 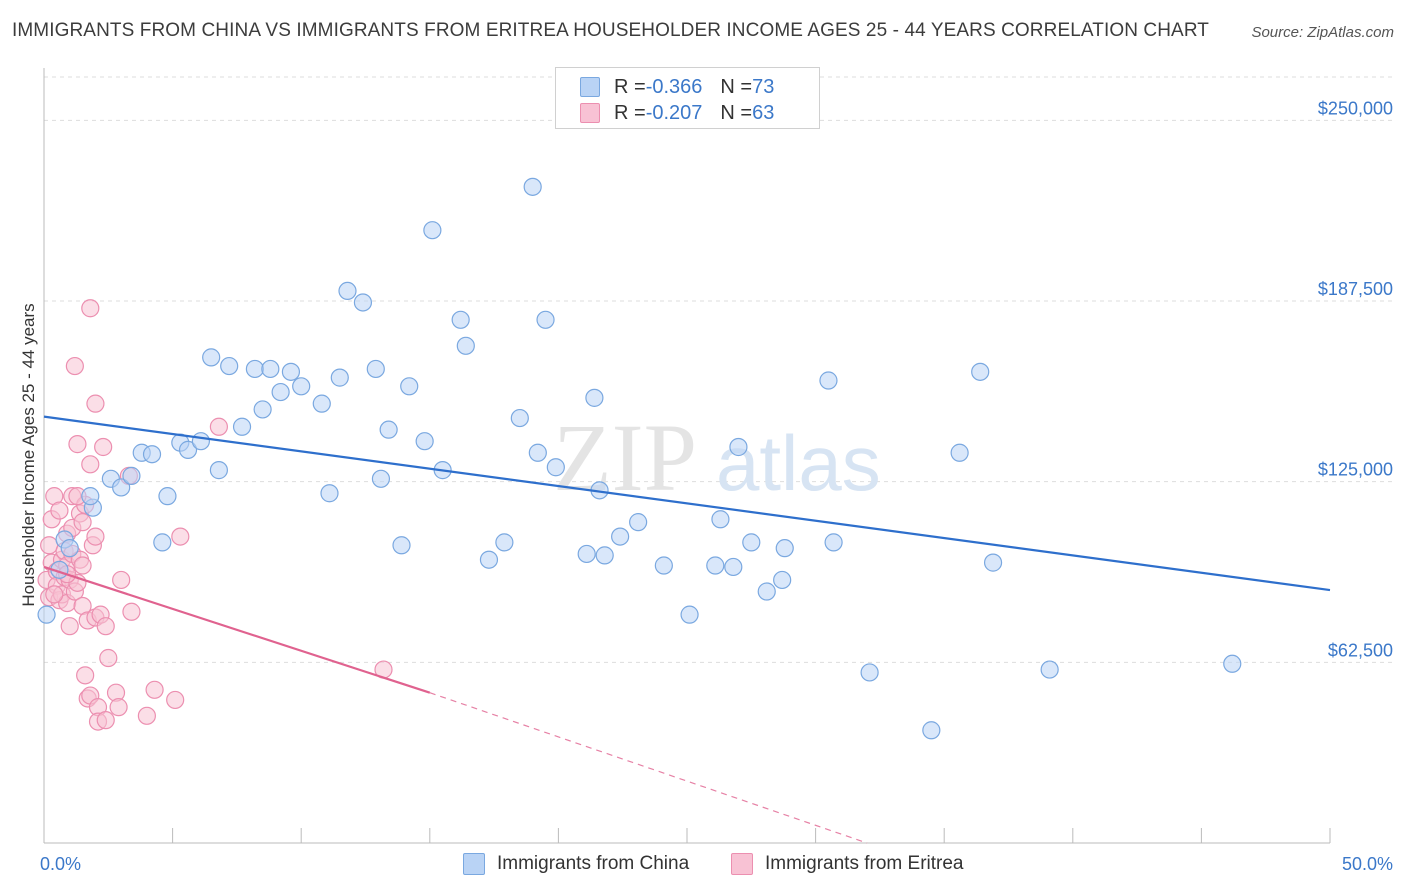 I want to click on bottom-legend-eritrea: Immigrants from Eritrea, so click(x=847, y=864).